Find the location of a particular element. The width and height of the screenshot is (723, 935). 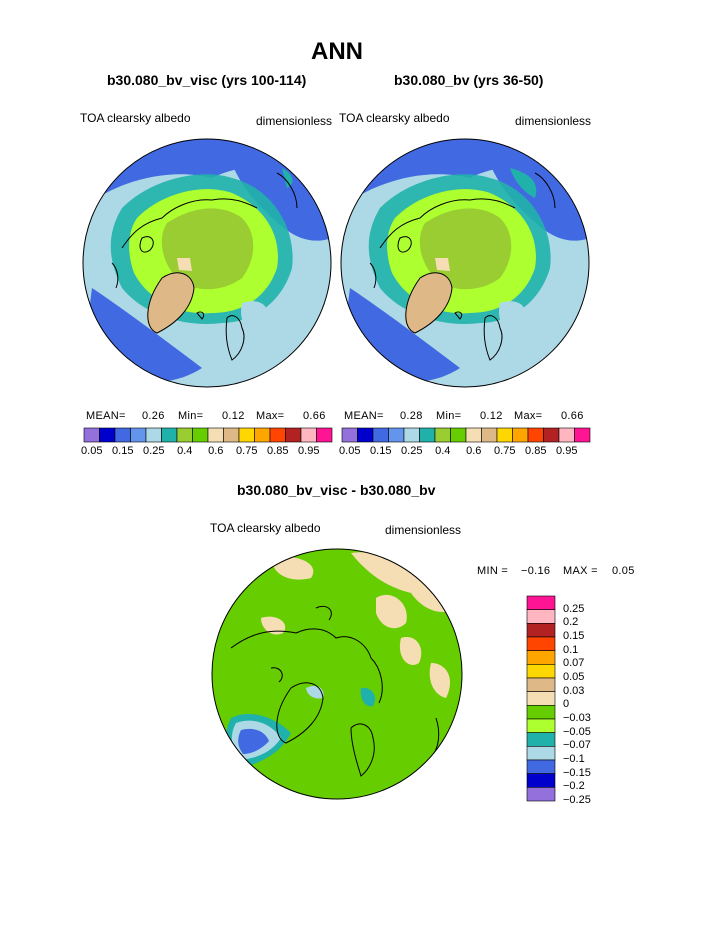

right-polar-map is located at coordinates (465, 263).